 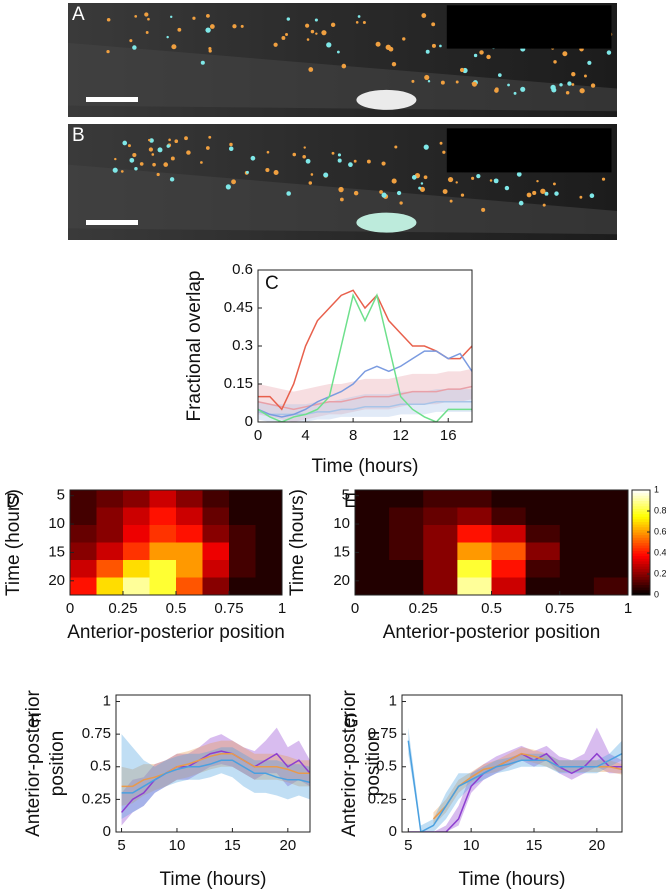 What do you see at coordinates (78, 135) in the screenshot?
I see `panel-label: B` at bounding box center [78, 135].